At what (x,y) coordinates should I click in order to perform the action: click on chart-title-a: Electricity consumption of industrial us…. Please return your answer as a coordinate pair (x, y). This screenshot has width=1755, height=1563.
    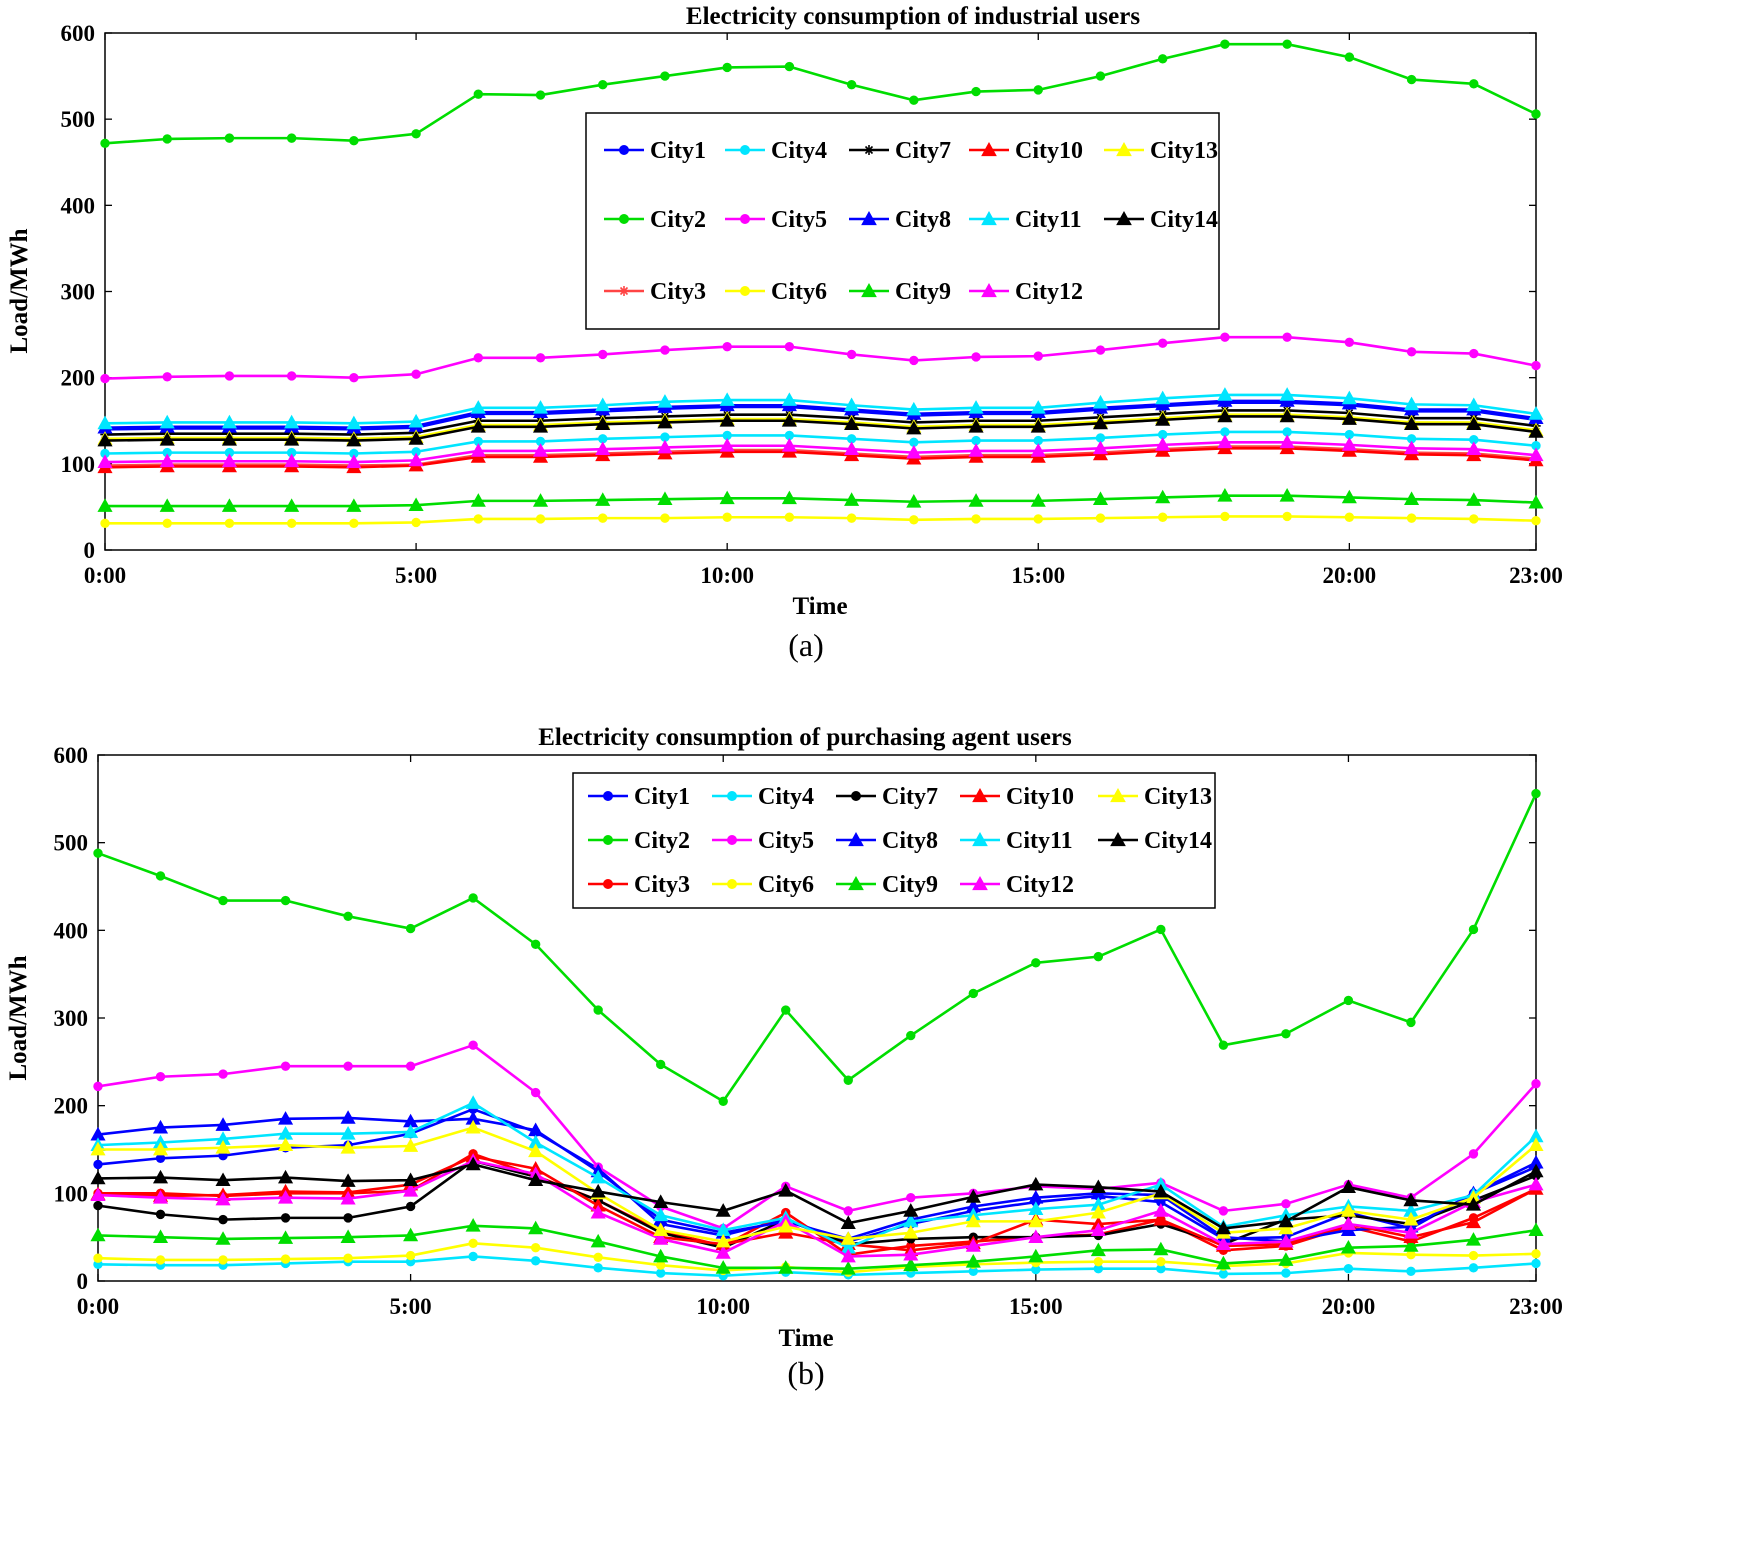
    Looking at the image, I should click on (913, 16).